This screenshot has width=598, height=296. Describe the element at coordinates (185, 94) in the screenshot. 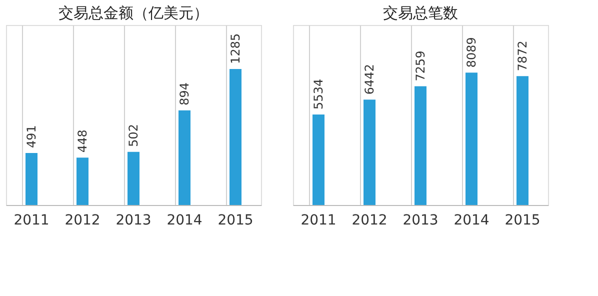

I see `data-label: 894` at that location.